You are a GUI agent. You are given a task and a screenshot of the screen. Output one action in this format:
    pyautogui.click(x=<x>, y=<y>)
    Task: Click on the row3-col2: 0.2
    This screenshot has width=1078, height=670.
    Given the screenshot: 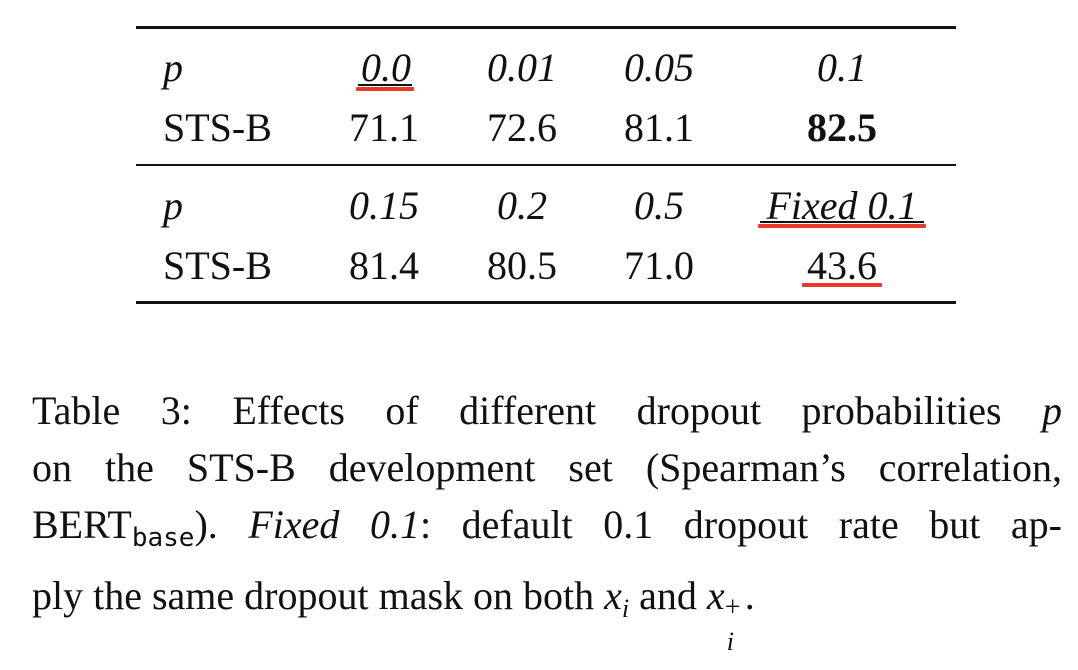 What is the action you would take?
    pyautogui.click(x=522, y=205)
    